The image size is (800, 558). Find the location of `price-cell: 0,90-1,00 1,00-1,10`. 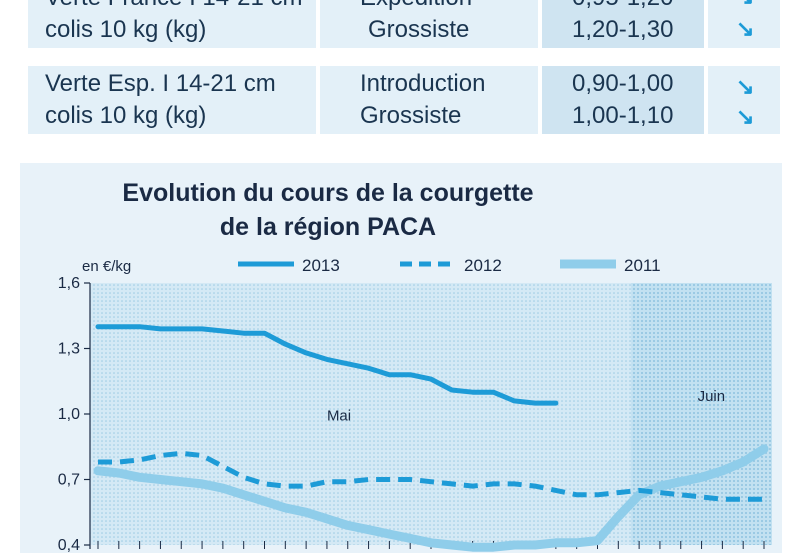

price-cell: 0,90-1,00 1,00-1,10 is located at coordinates (623, 100).